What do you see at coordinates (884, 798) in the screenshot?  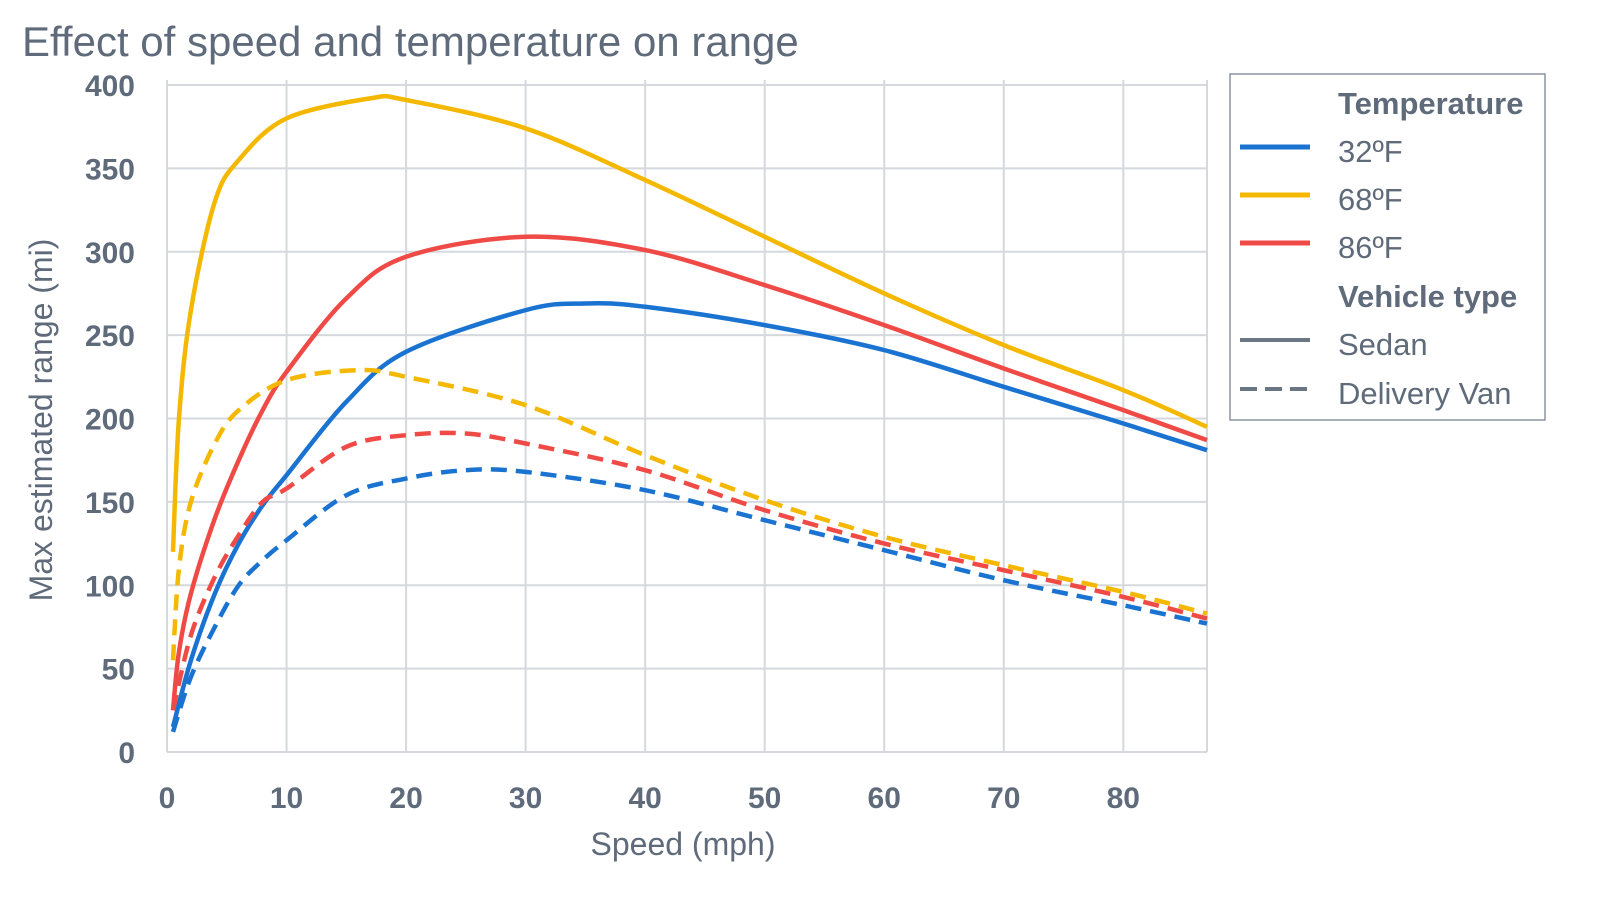 I see `x-tick-label: 60` at bounding box center [884, 798].